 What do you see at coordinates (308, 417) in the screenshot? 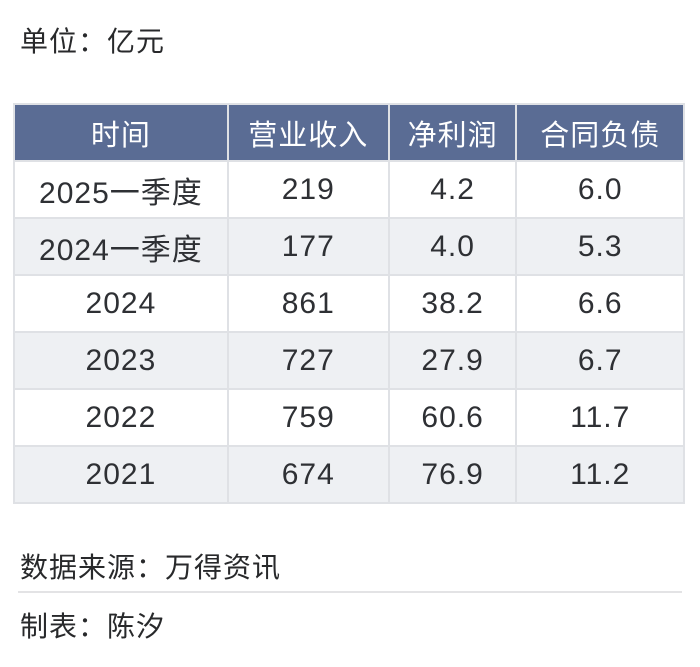
I see `cell-revenue: 759` at bounding box center [308, 417].